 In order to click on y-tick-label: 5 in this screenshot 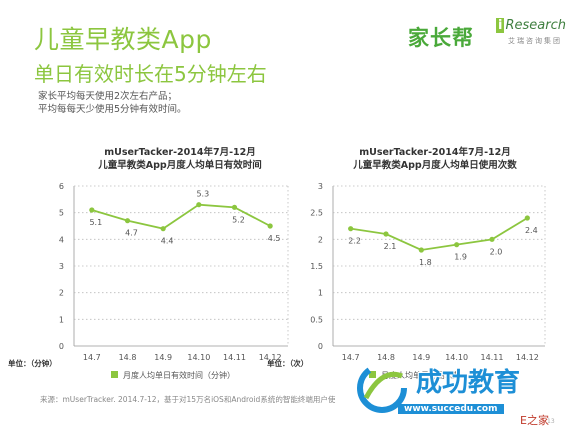, I will do `click(61, 213)`.